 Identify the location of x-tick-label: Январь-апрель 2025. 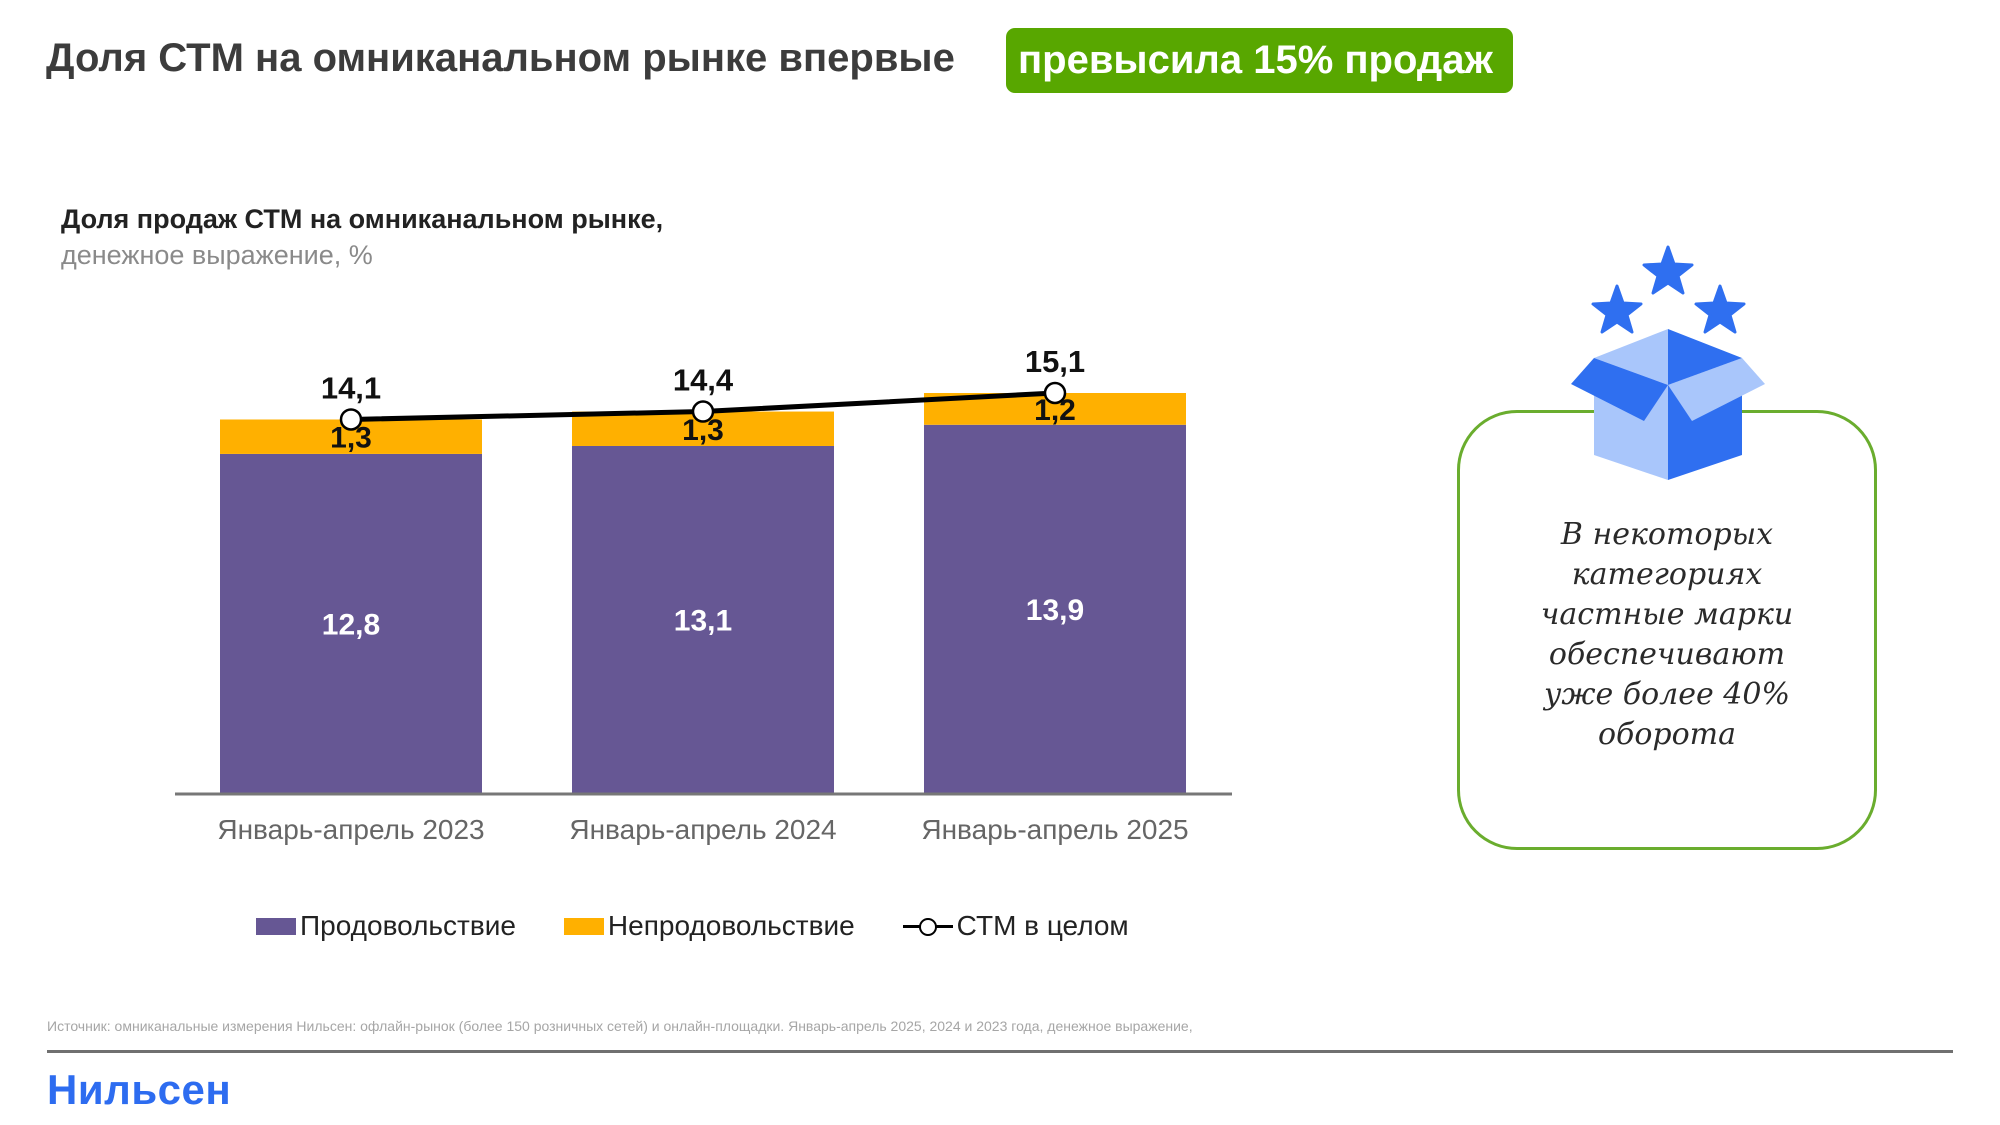
(1054, 829).